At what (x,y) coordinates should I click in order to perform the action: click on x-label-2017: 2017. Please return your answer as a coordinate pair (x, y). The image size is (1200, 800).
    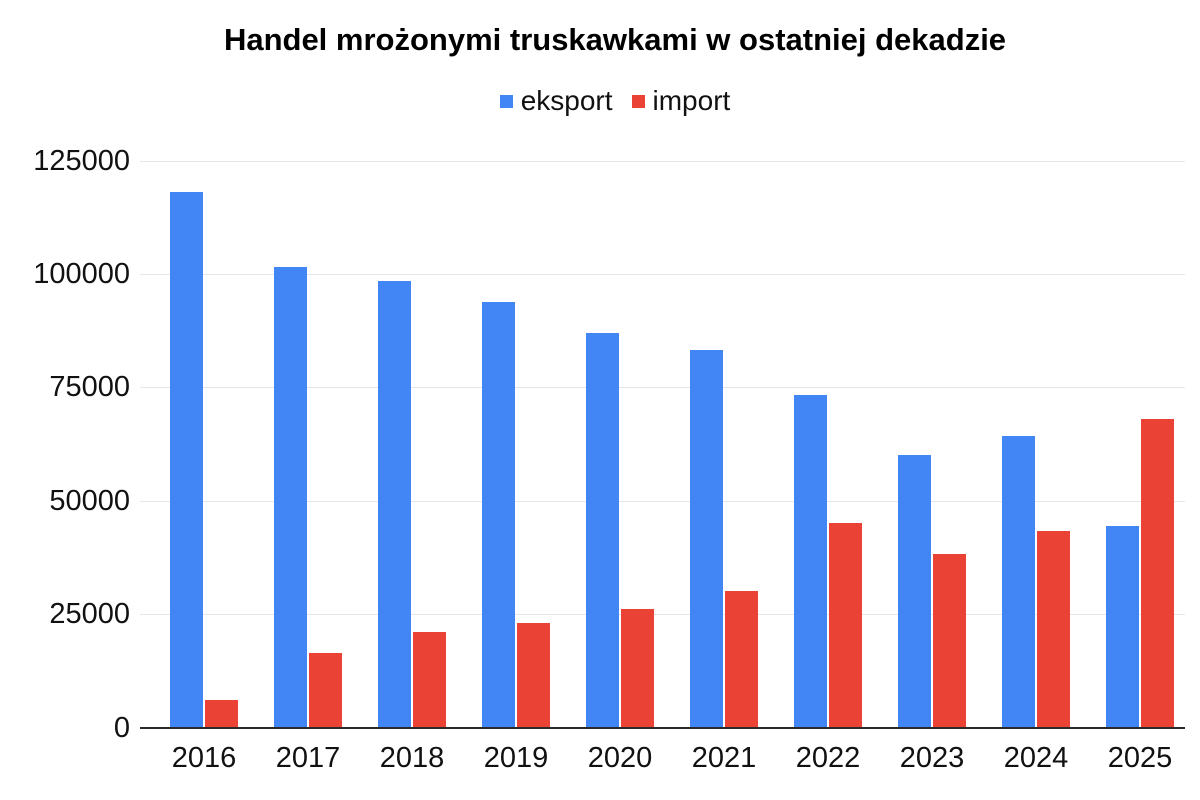
    Looking at the image, I should click on (308, 758).